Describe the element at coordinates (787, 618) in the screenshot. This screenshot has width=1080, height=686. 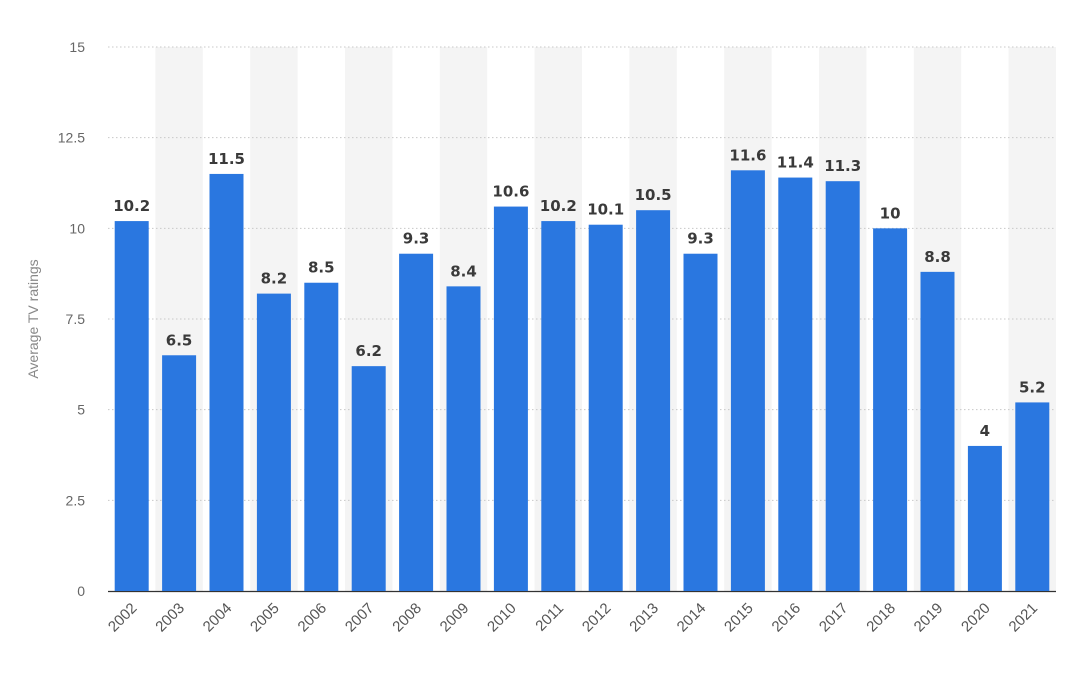
I see `x-tick-label: 2016` at that location.